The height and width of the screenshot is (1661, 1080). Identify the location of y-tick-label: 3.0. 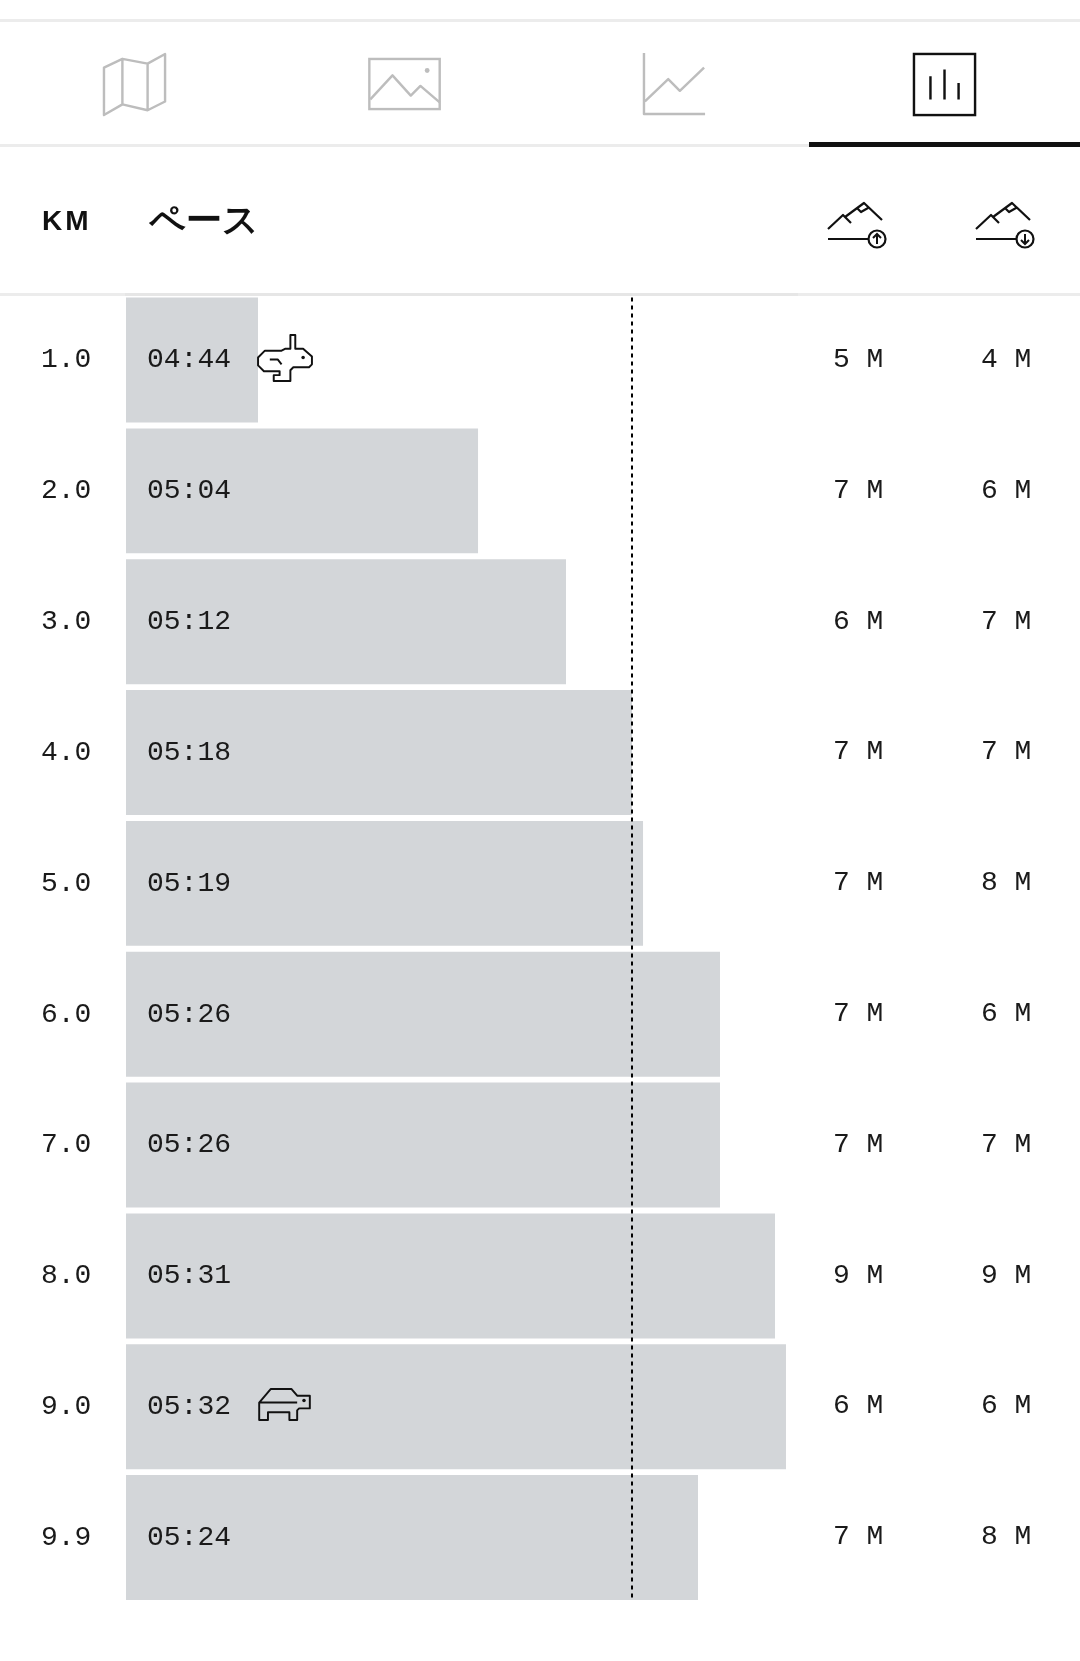
(66, 622).